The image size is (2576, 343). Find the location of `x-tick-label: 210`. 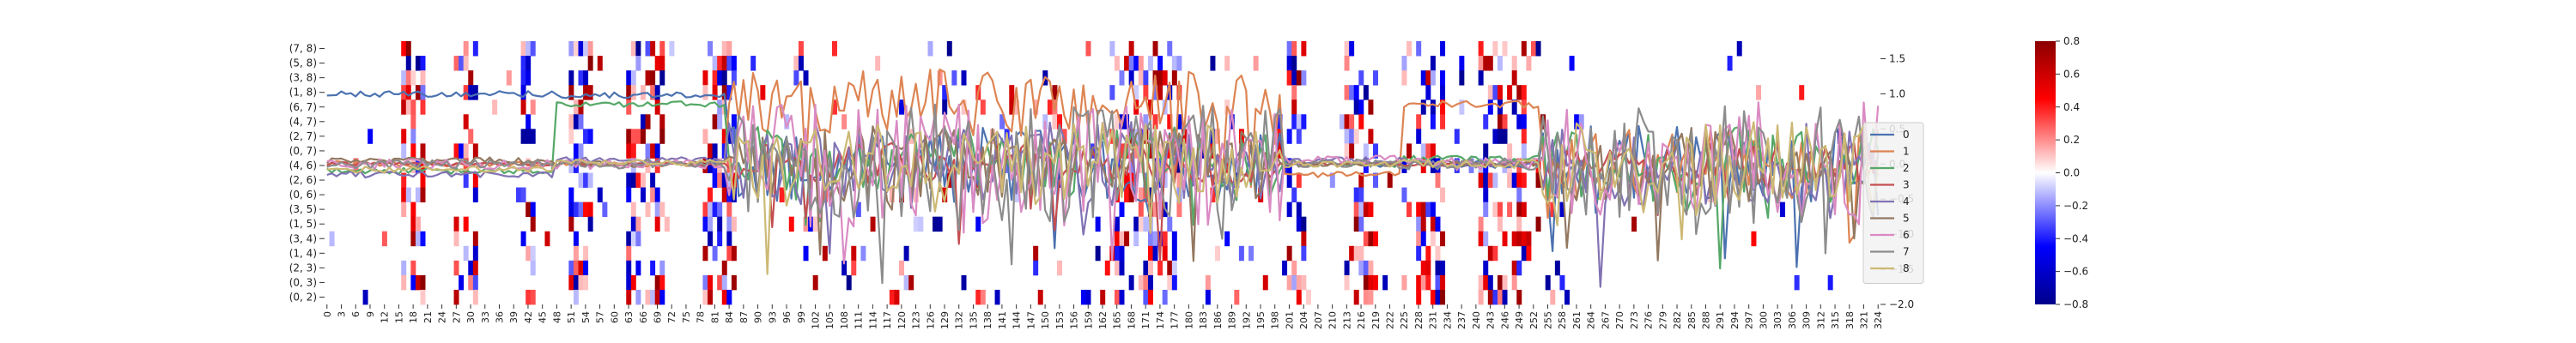

x-tick-label: 210 is located at coordinates (1333, 320).